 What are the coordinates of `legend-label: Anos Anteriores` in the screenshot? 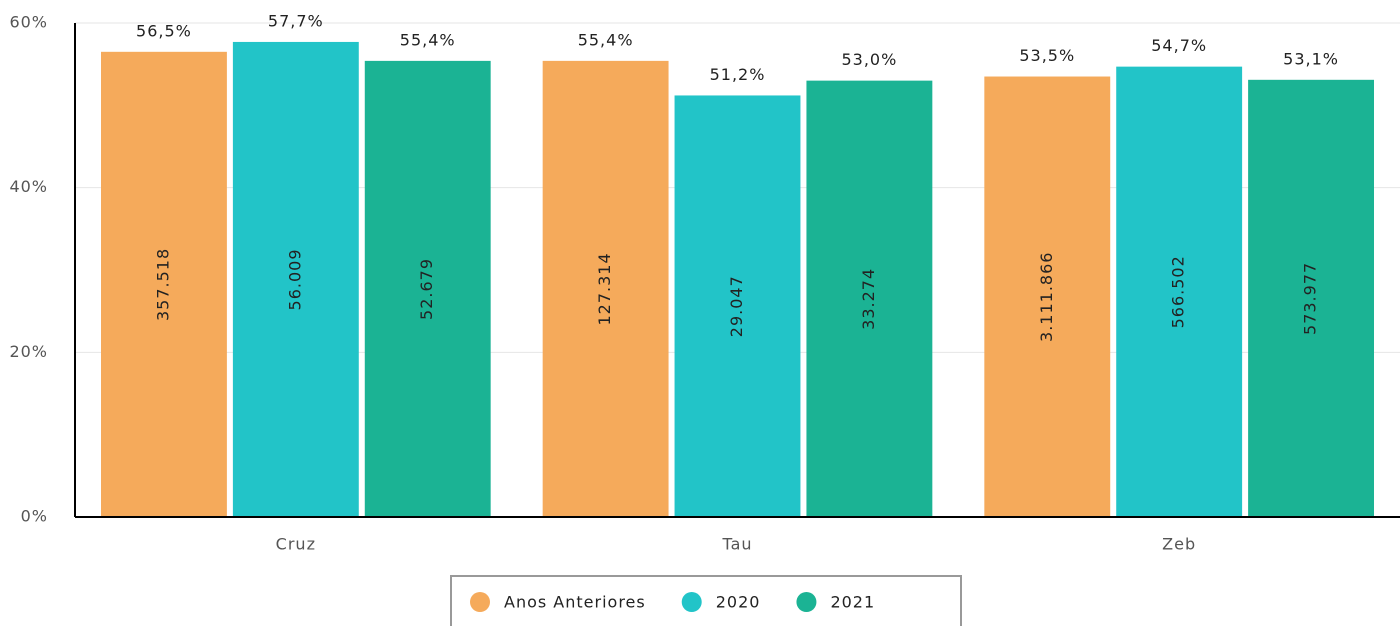 It's located at (575, 602).